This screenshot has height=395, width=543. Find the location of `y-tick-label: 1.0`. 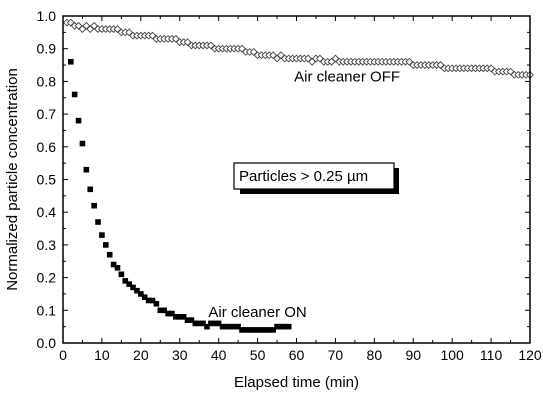

y-tick-label: 1.0 is located at coordinates (47, 16).